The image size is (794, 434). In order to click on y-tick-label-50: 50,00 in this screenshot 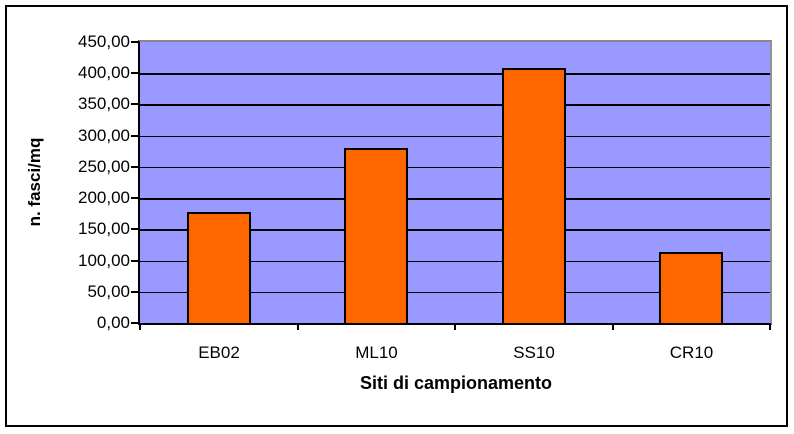, I will do `click(108, 291)`.